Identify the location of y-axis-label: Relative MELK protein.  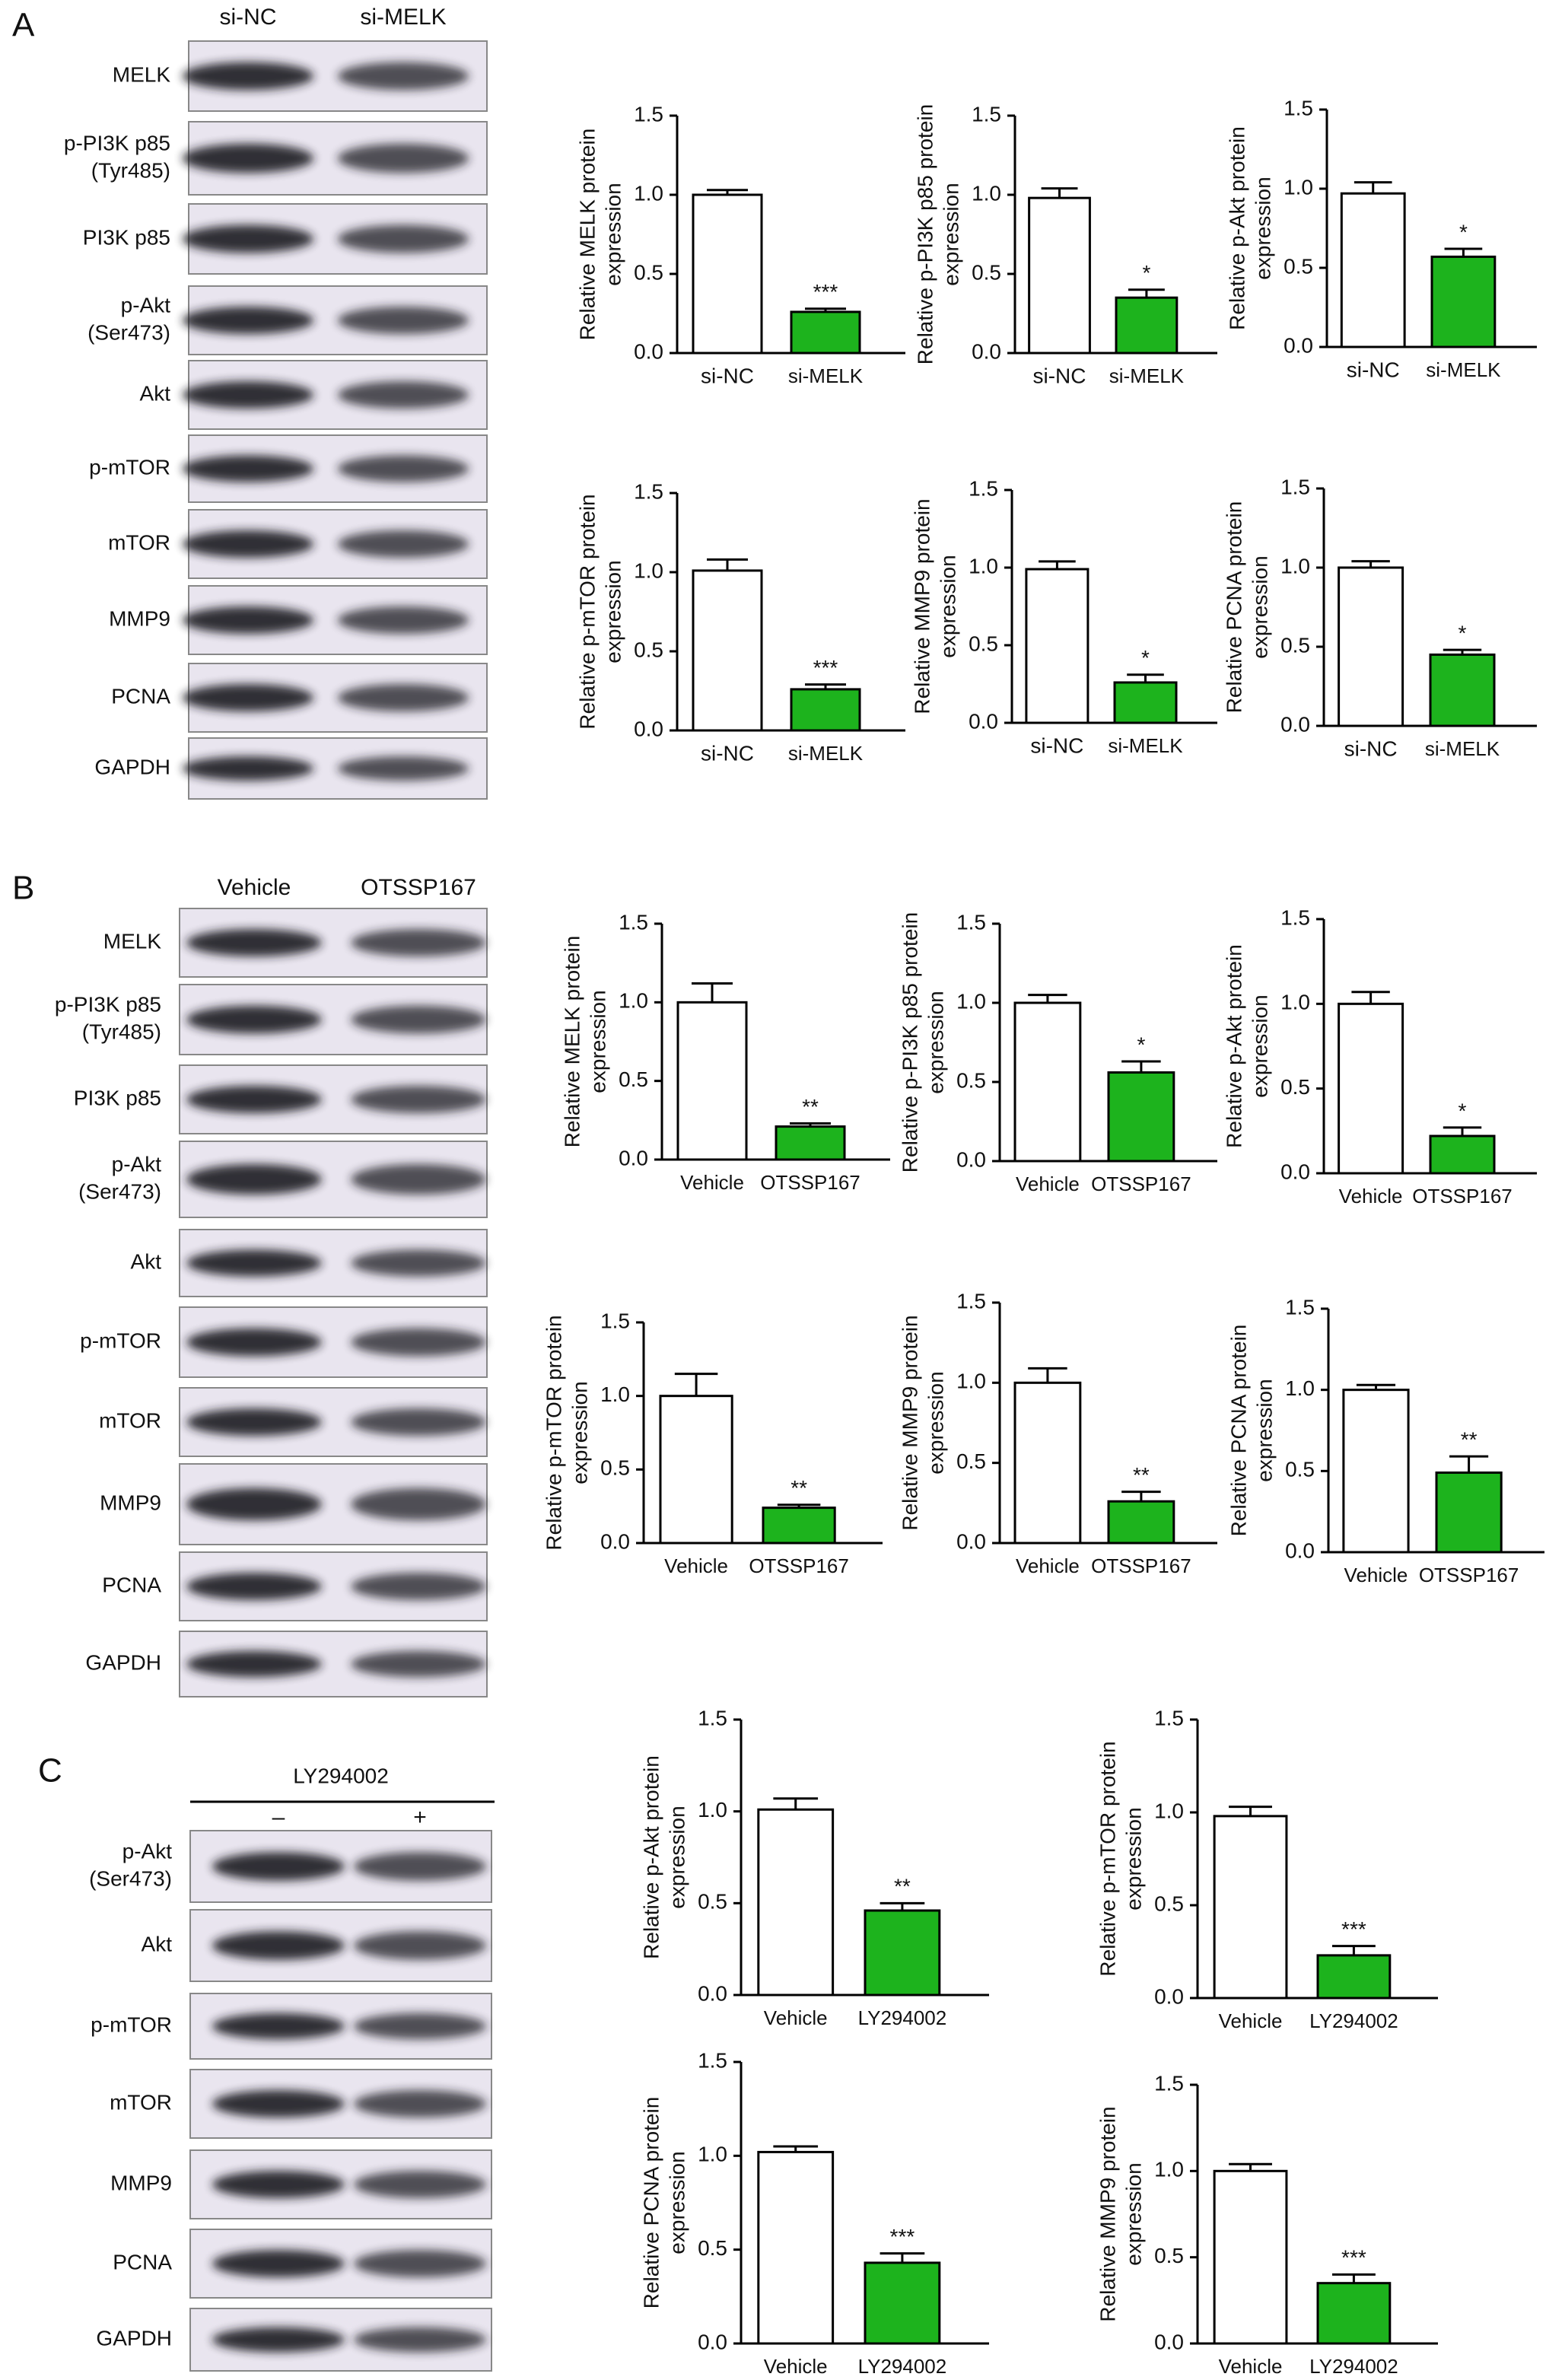
(572, 1042).